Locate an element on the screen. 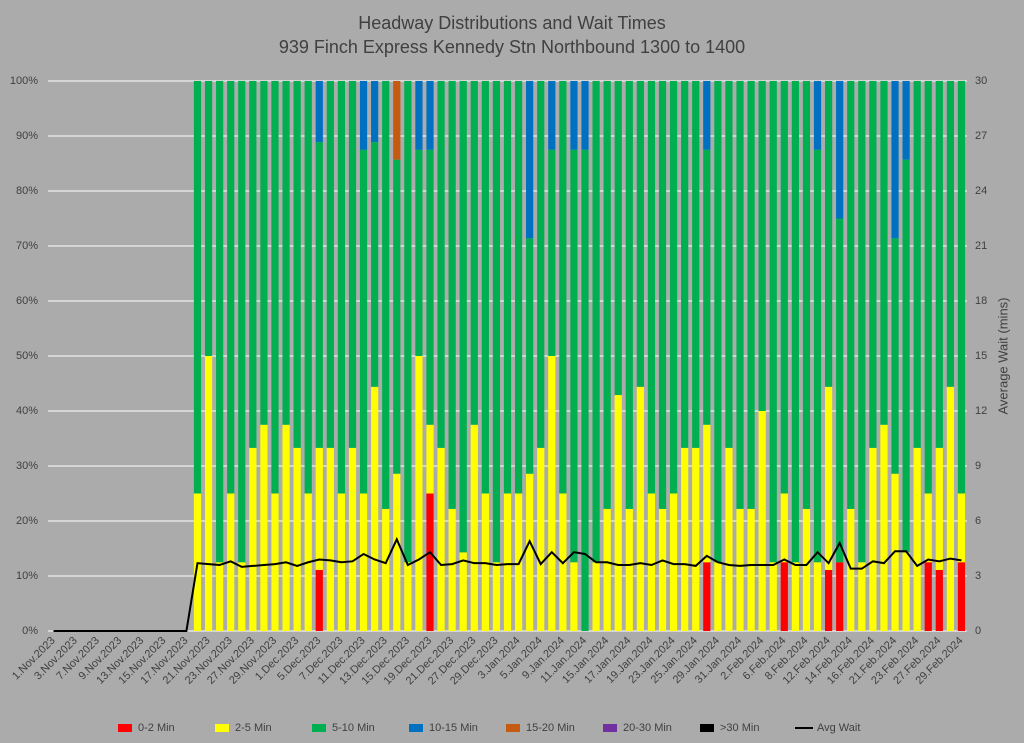 The width and height of the screenshot is (1024, 743). y-tick-label: 80% is located at coordinates (27, 191).